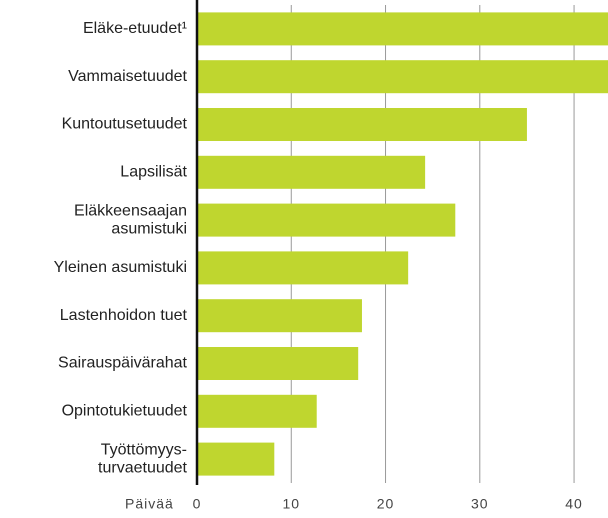 This screenshot has height=518, width=608. What do you see at coordinates (574, 504) in the screenshot?
I see `x-tick-label: 40` at bounding box center [574, 504].